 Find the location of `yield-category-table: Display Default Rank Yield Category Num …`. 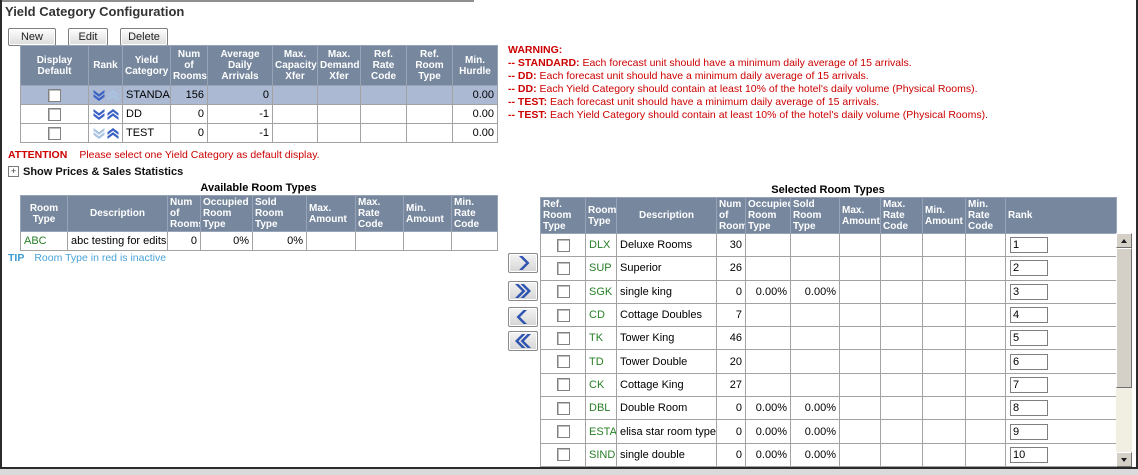

yield-category-table: Display Default Rank Yield Category Num … is located at coordinates (259, 94).